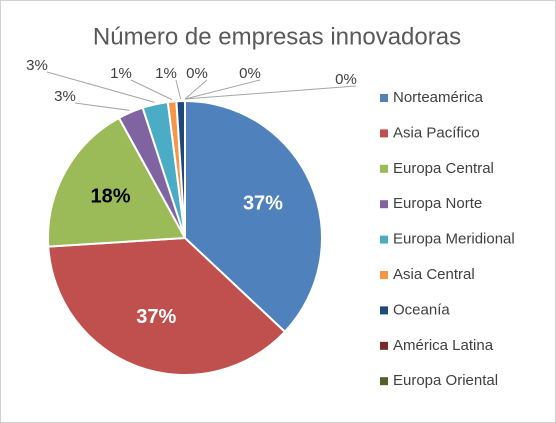  I want to click on legend-label: Norteamérica, so click(438, 97).